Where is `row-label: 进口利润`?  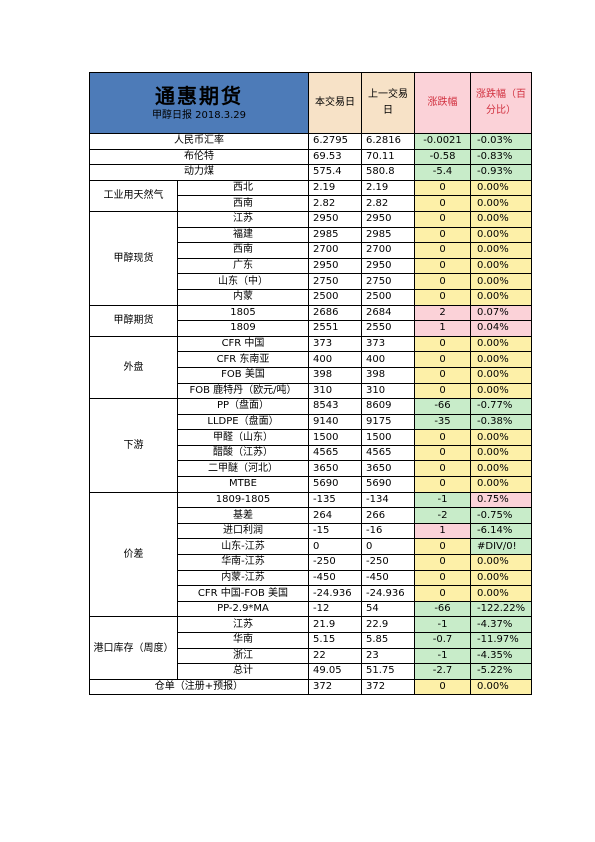
row-label: 进口利润 is located at coordinates (243, 531).